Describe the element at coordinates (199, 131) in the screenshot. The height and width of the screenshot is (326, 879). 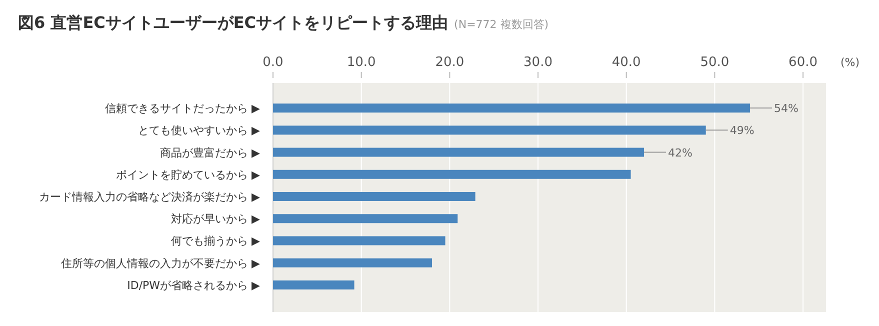
I see `y-tick-label: とても使いやすいから ▶` at that location.